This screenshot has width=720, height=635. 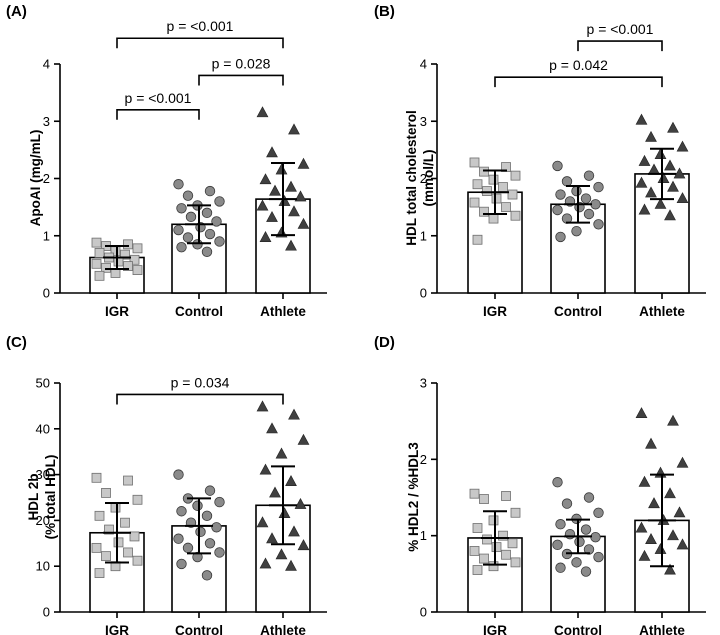 What do you see at coordinates (423, 121) in the screenshot?
I see `y-tick-label: 3` at bounding box center [423, 121].